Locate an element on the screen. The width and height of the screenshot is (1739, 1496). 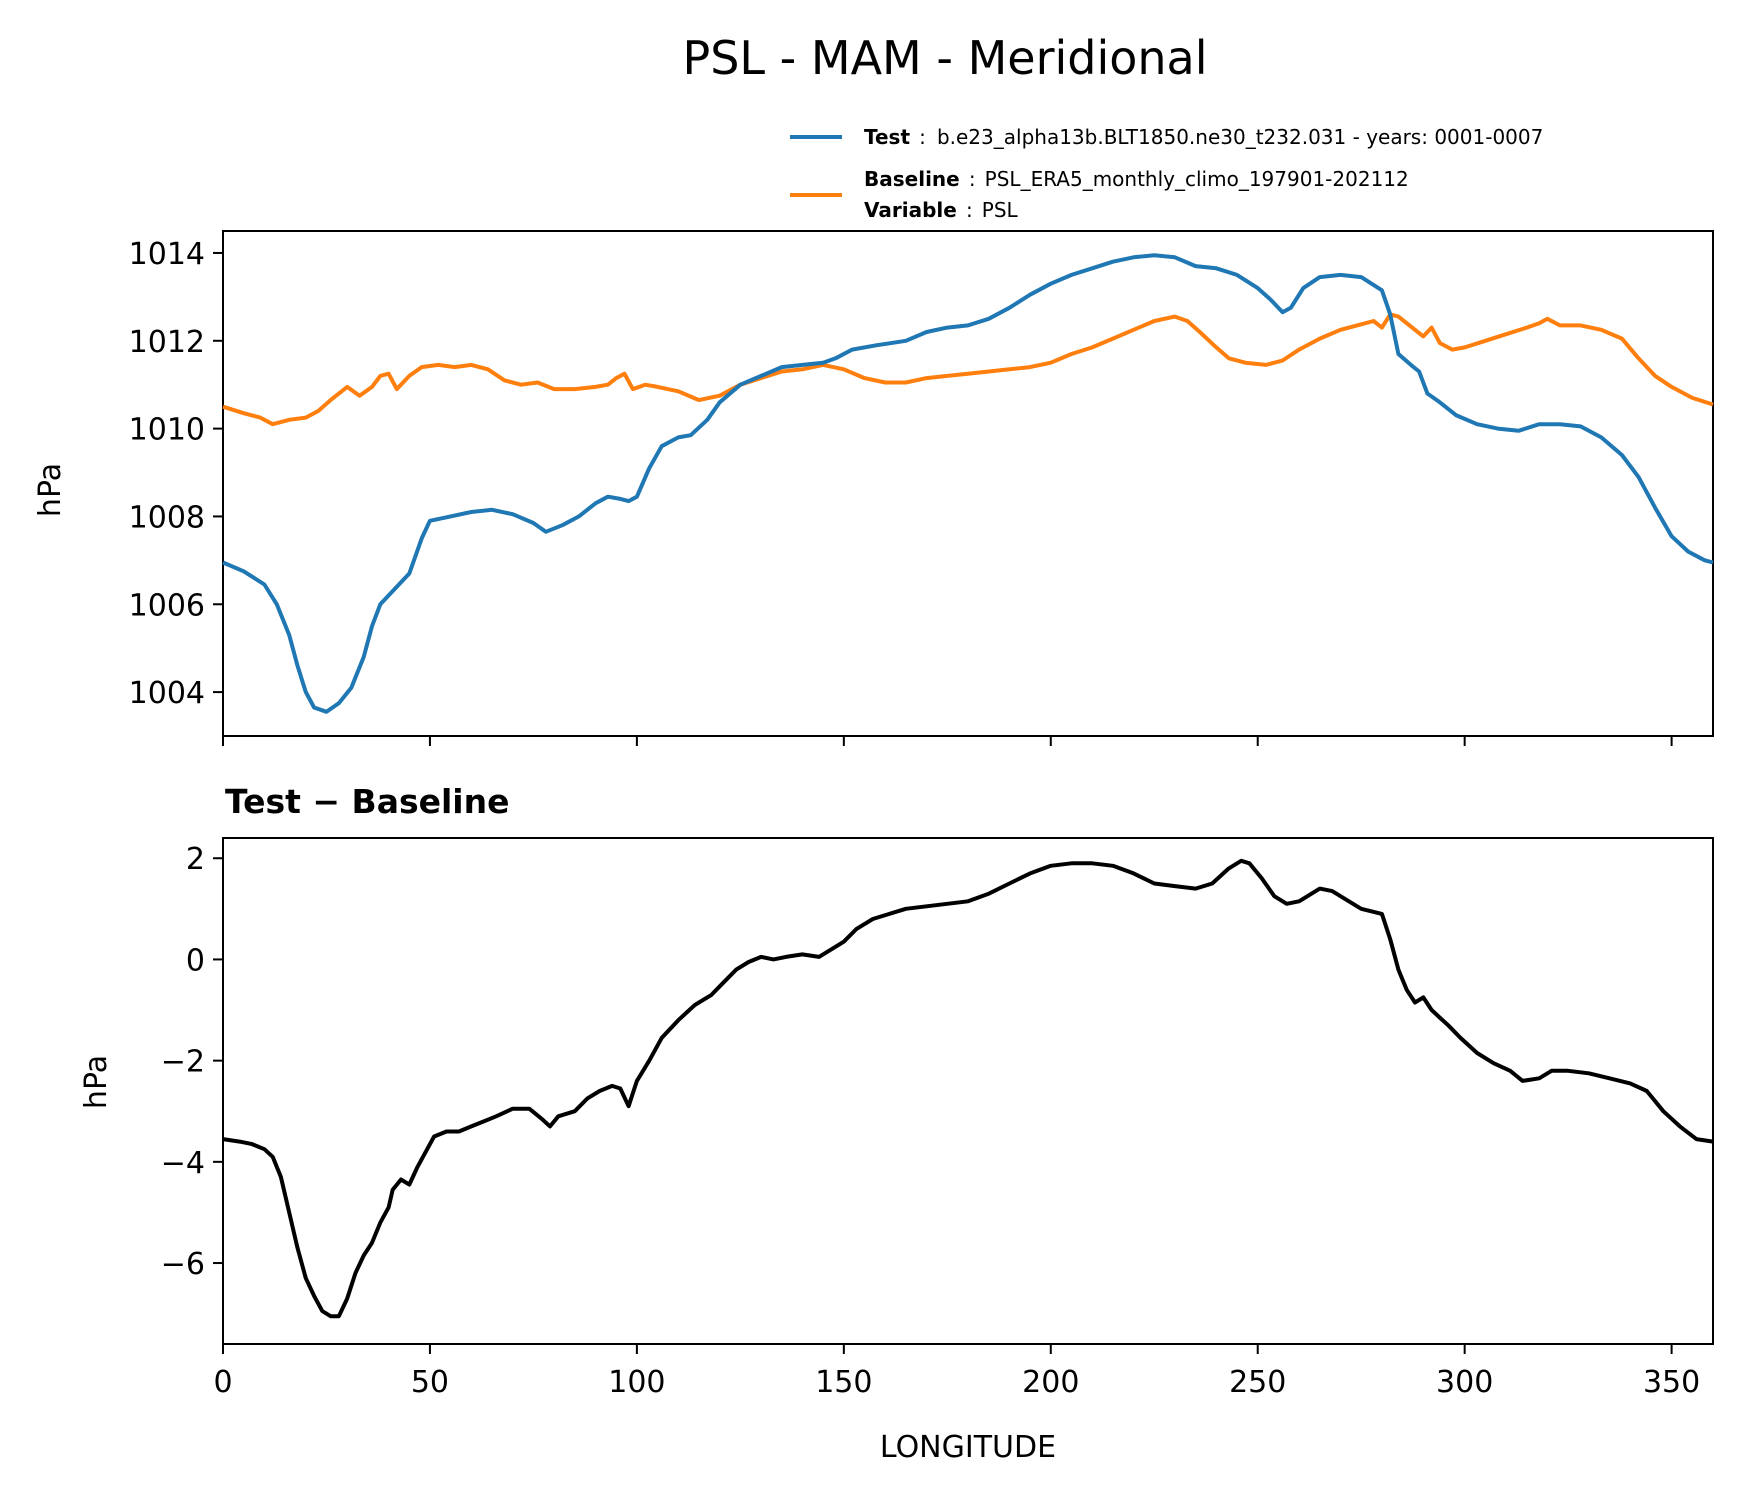
legend-variable-text: PSL is located at coordinates (1000, 210).